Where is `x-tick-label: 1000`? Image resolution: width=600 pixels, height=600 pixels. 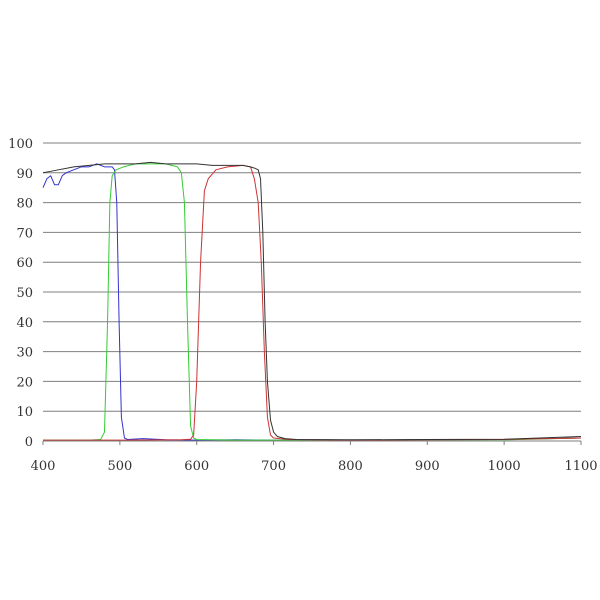 x-tick-label: 1000 is located at coordinates (504, 466).